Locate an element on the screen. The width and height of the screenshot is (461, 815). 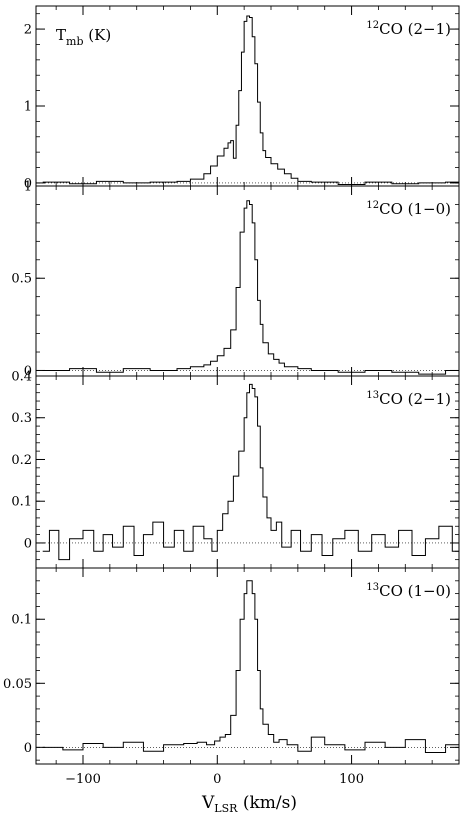
x-tick-label: 0 is located at coordinates (217, 779).